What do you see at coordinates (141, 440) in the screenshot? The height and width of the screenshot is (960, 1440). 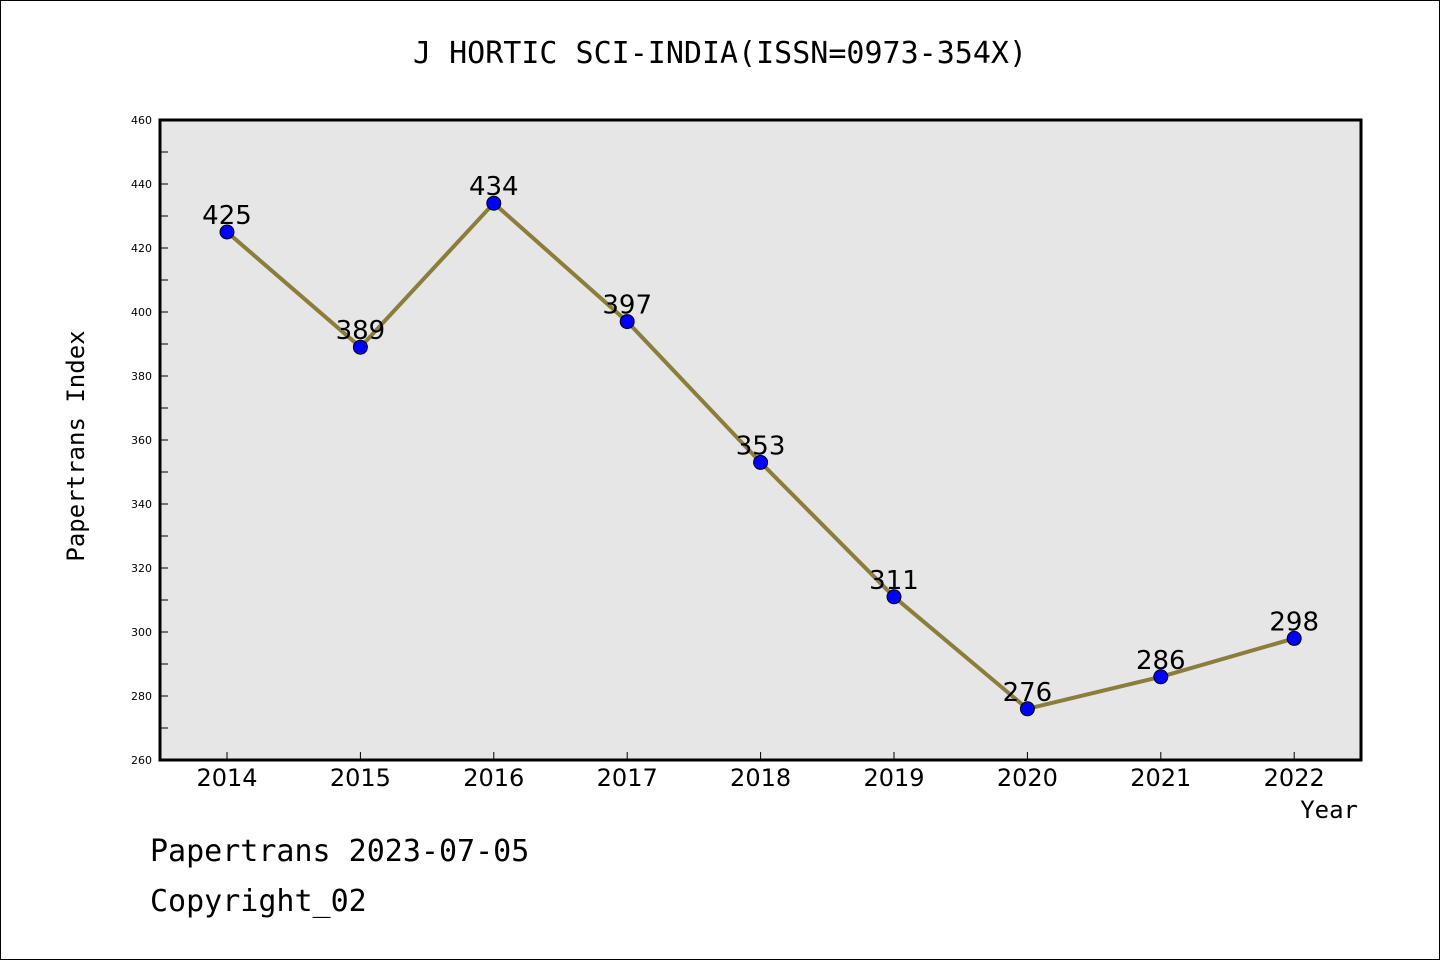 I see `y-tick-label: 360` at bounding box center [141, 440].